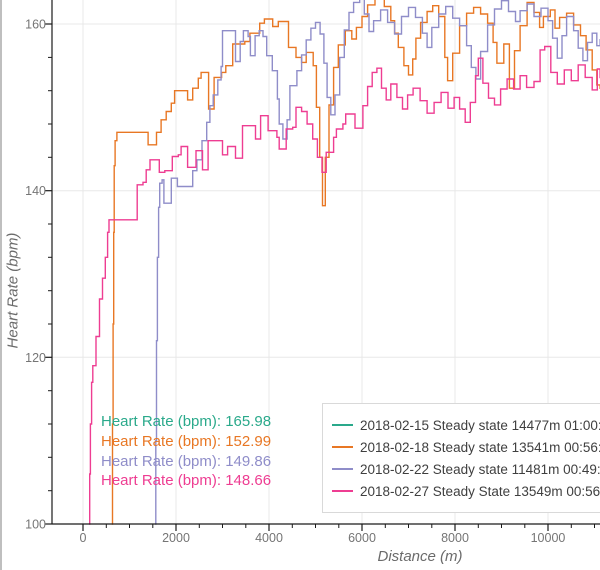 The width and height of the screenshot is (600, 570). Describe the element at coordinates (83, 538) in the screenshot. I see `x-tick-label: 0` at that location.